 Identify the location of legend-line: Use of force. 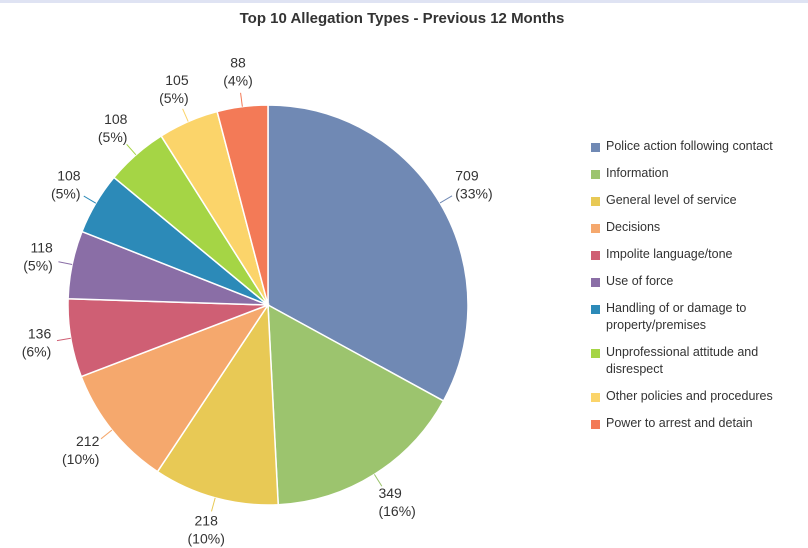
(639, 281).